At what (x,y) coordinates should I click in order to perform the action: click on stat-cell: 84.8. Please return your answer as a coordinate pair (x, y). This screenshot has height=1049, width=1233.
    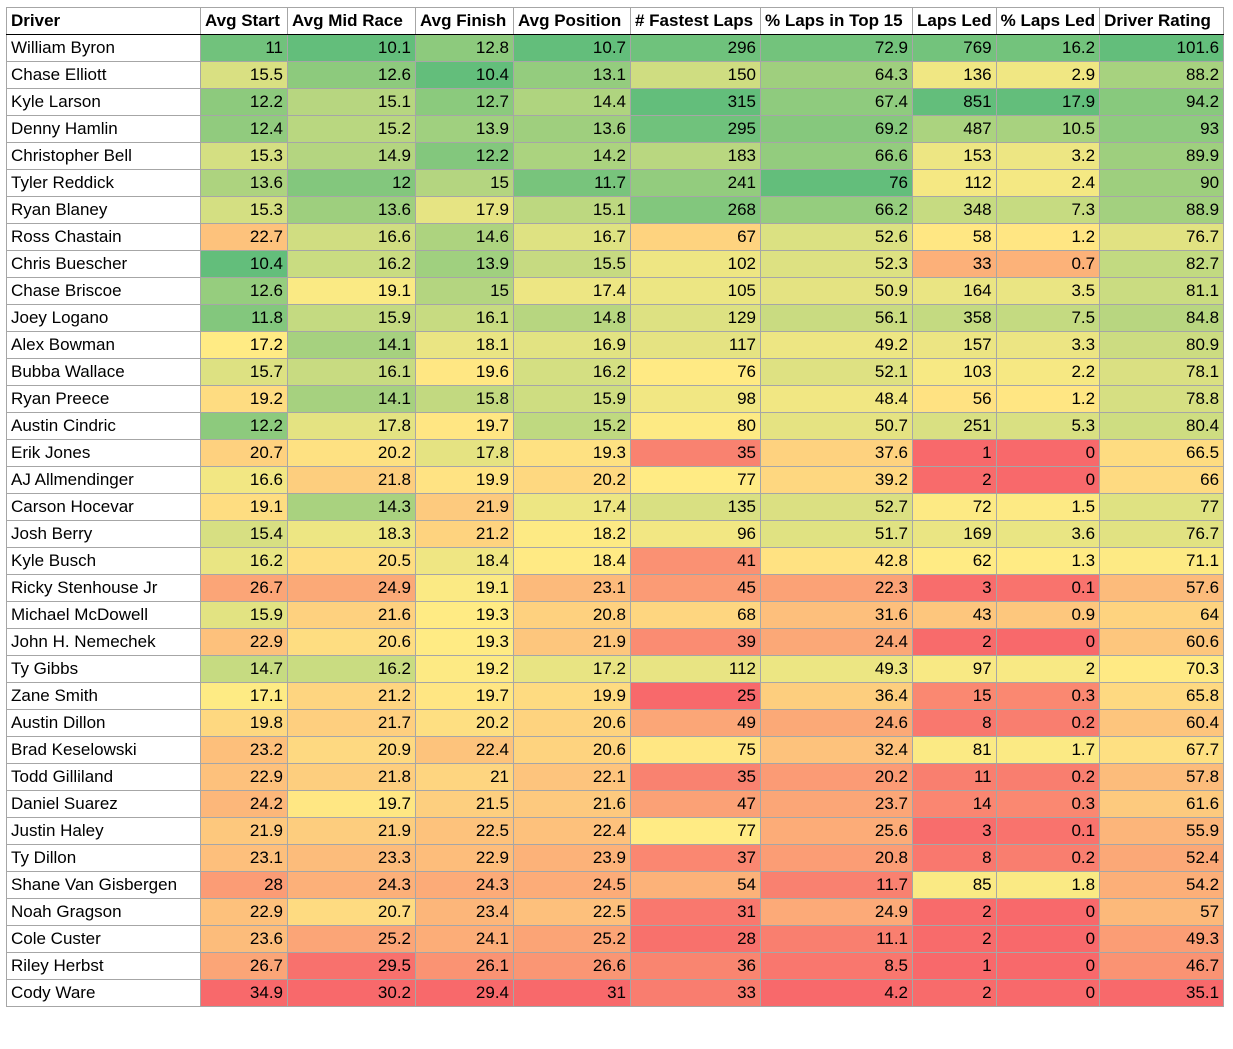
    Looking at the image, I should click on (1162, 318).